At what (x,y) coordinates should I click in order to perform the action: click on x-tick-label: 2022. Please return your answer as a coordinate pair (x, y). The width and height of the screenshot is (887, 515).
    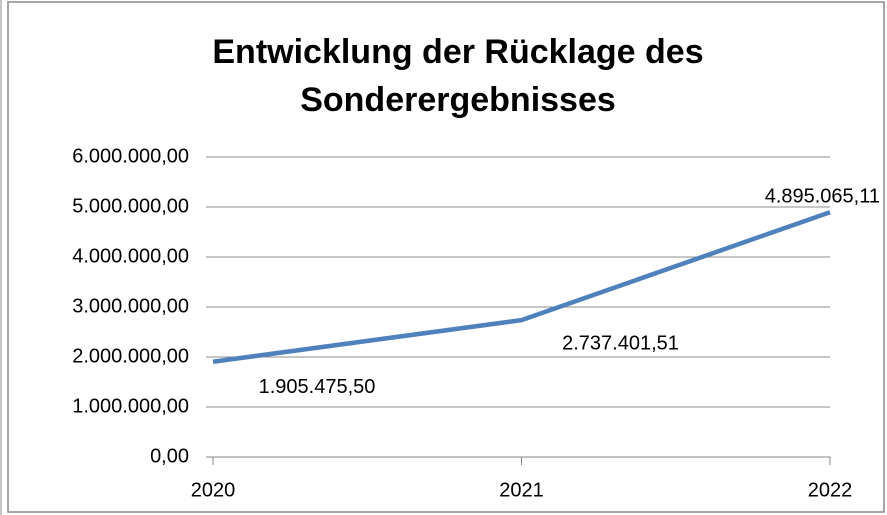
    Looking at the image, I should click on (830, 490).